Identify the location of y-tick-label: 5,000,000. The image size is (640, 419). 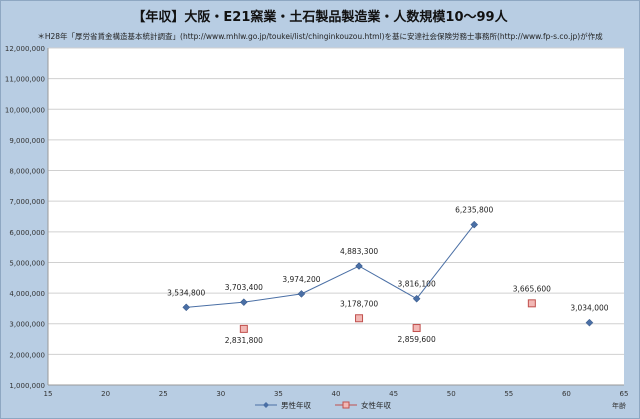
(27, 263).